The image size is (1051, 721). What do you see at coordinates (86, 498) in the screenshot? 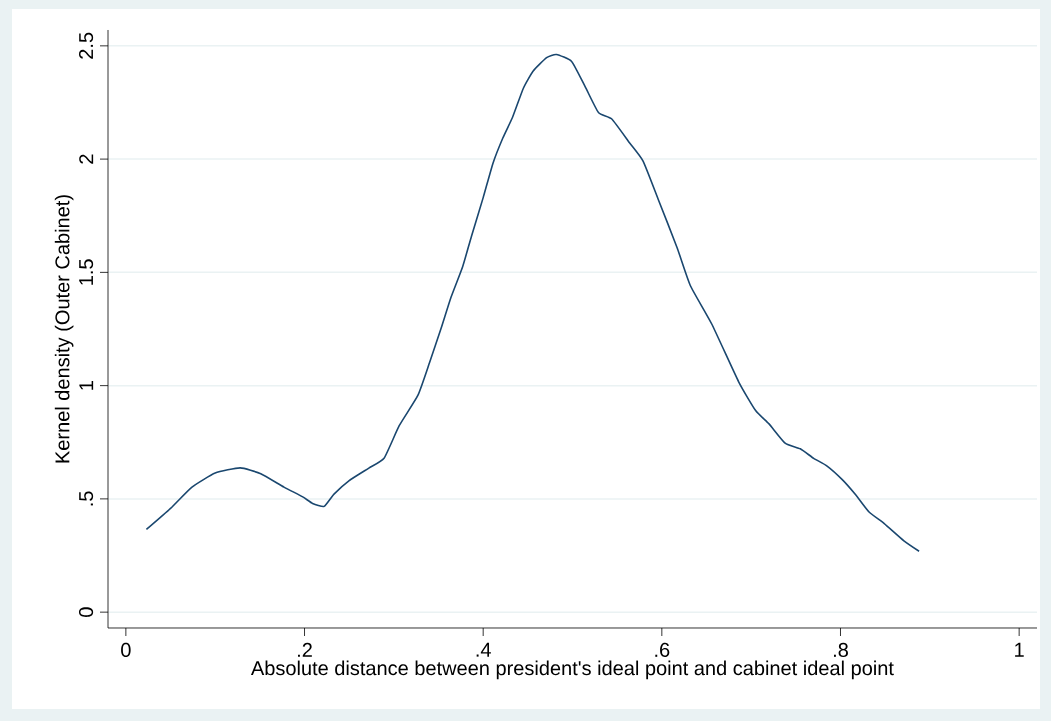
I see `y-tick-label: .5` at bounding box center [86, 498].